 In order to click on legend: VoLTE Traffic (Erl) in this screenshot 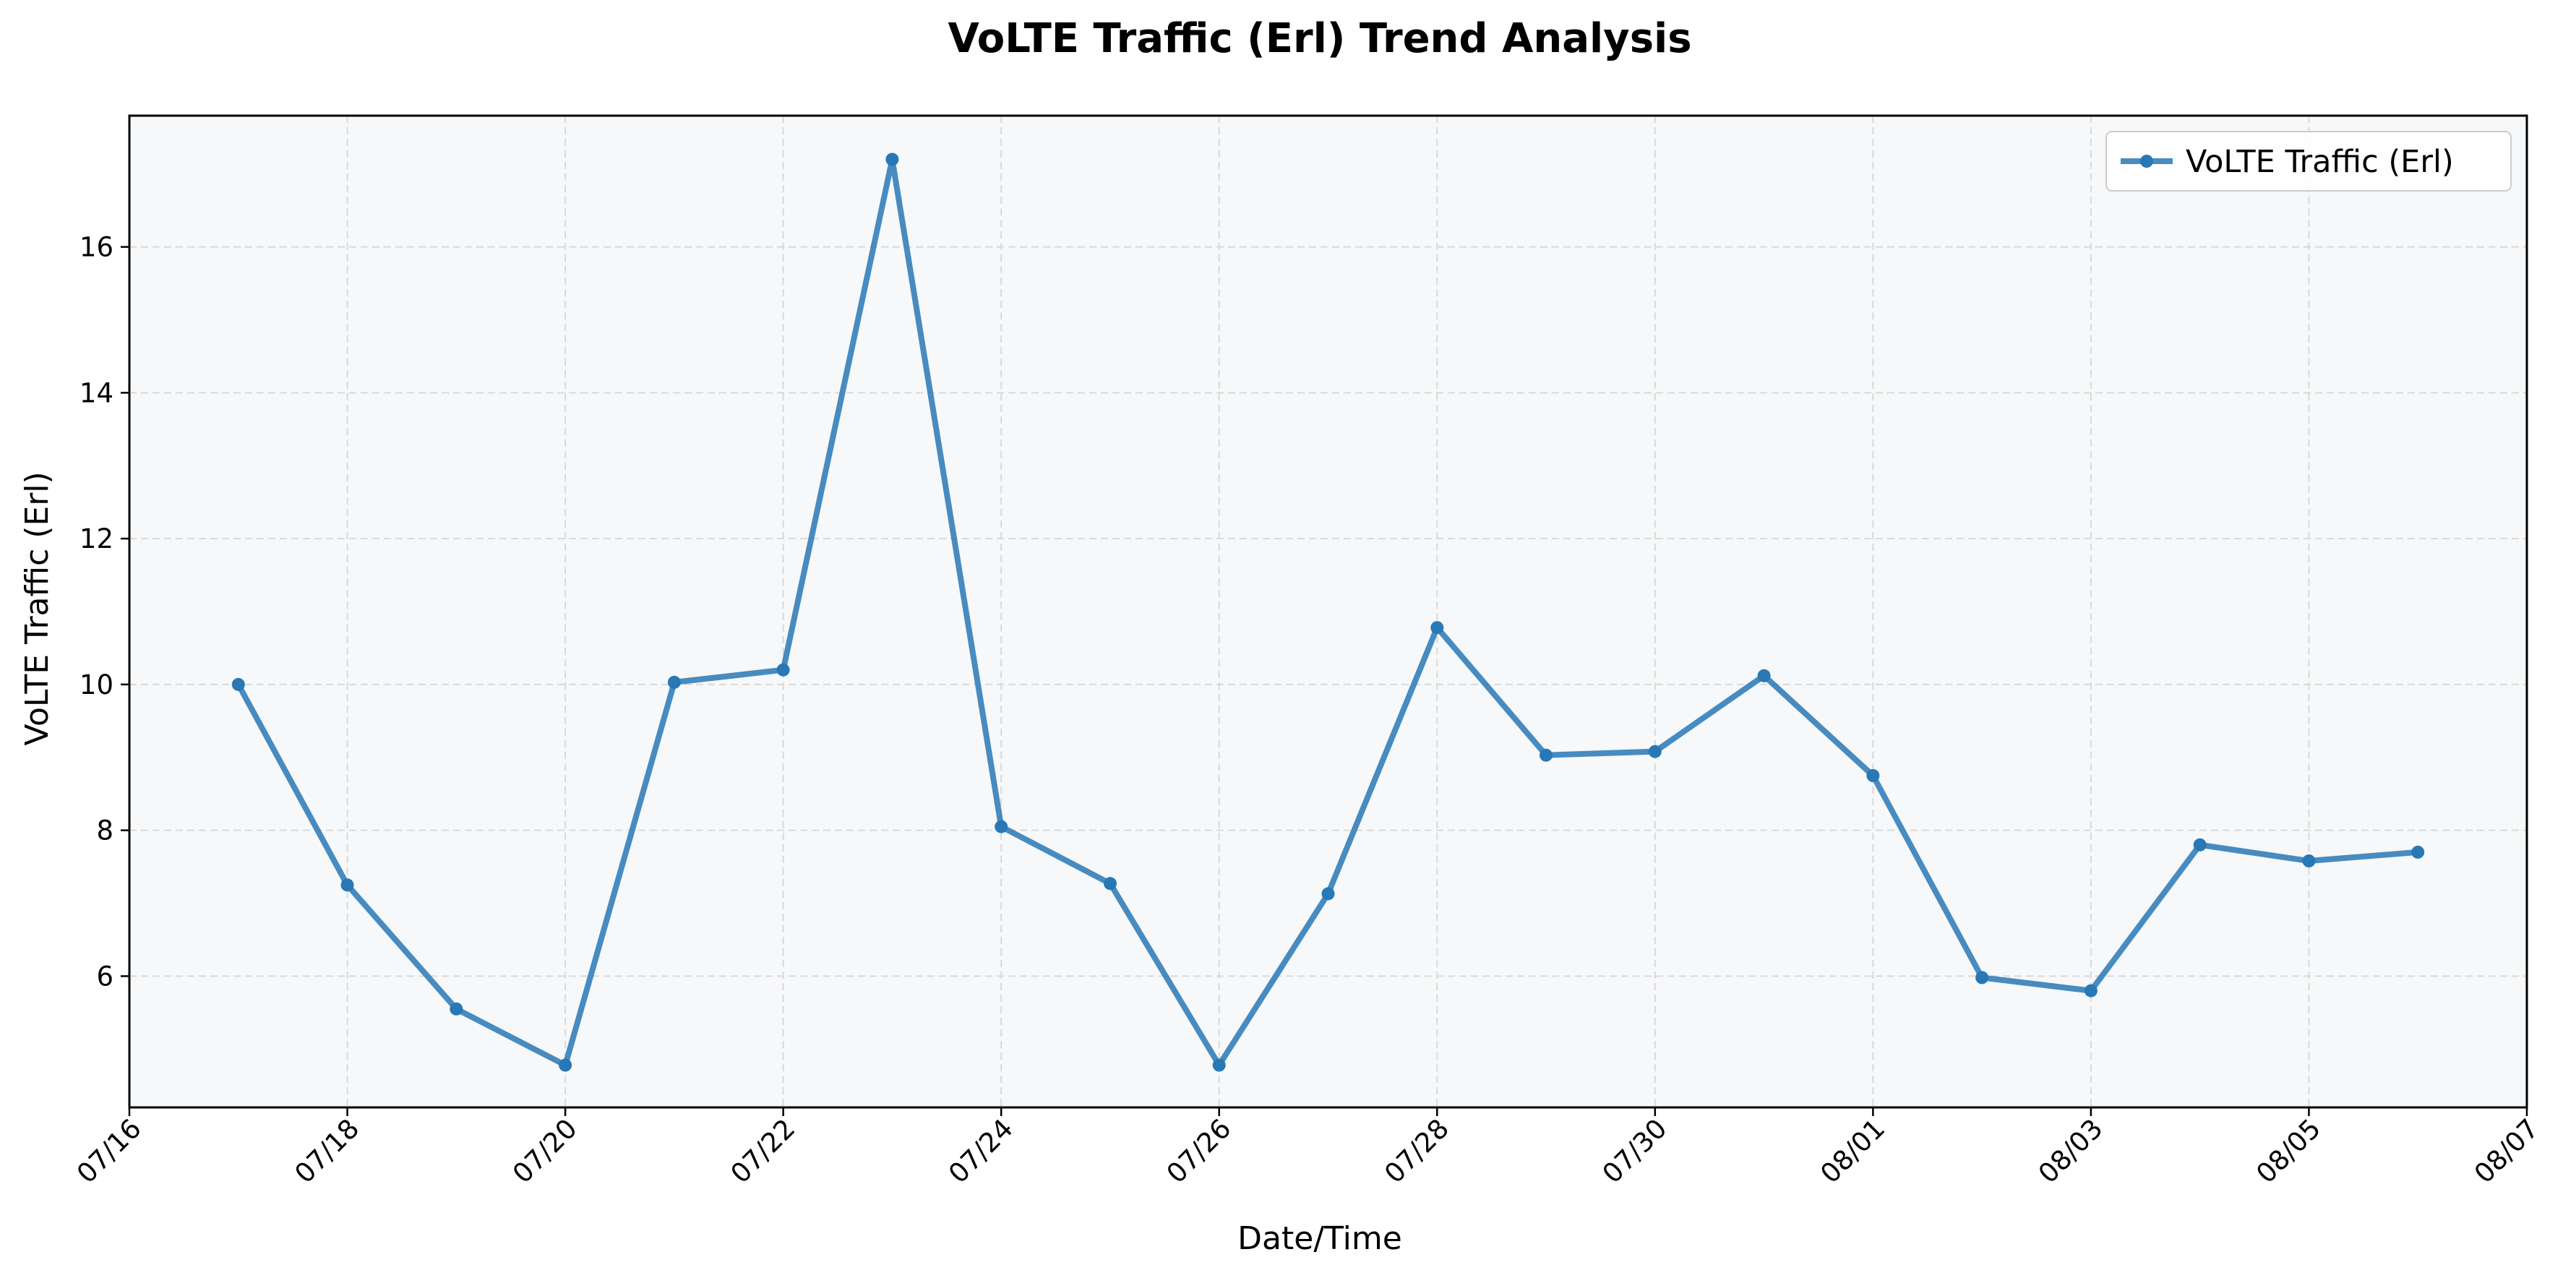, I will do `click(2309, 161)`.